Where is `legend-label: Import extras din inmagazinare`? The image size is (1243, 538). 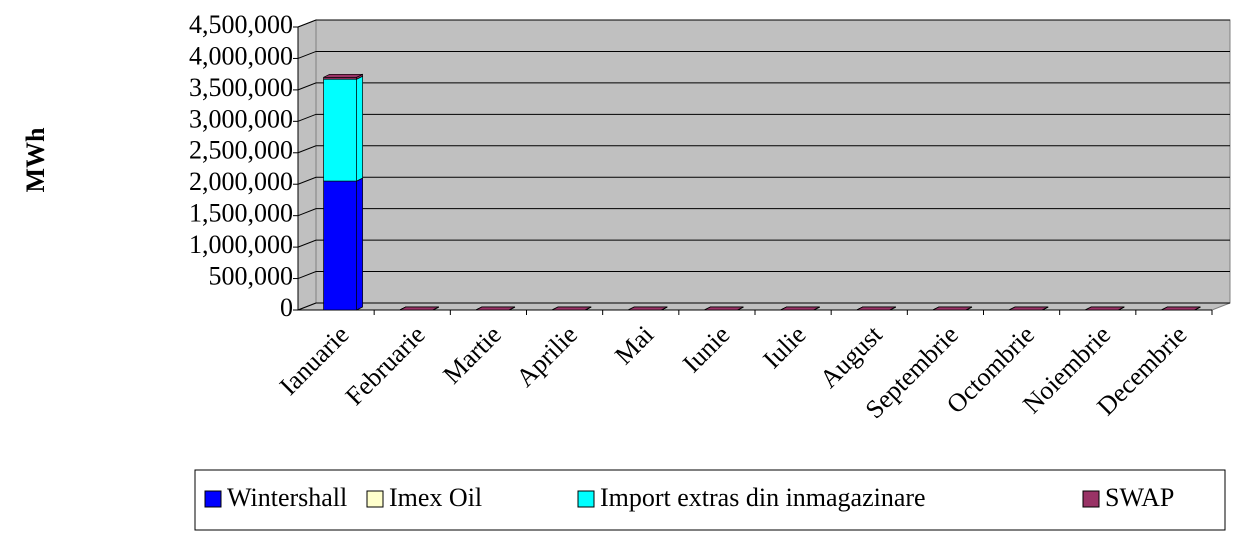 legend-label: Import extras din inmagazinare is located at coordinates (763, 497).